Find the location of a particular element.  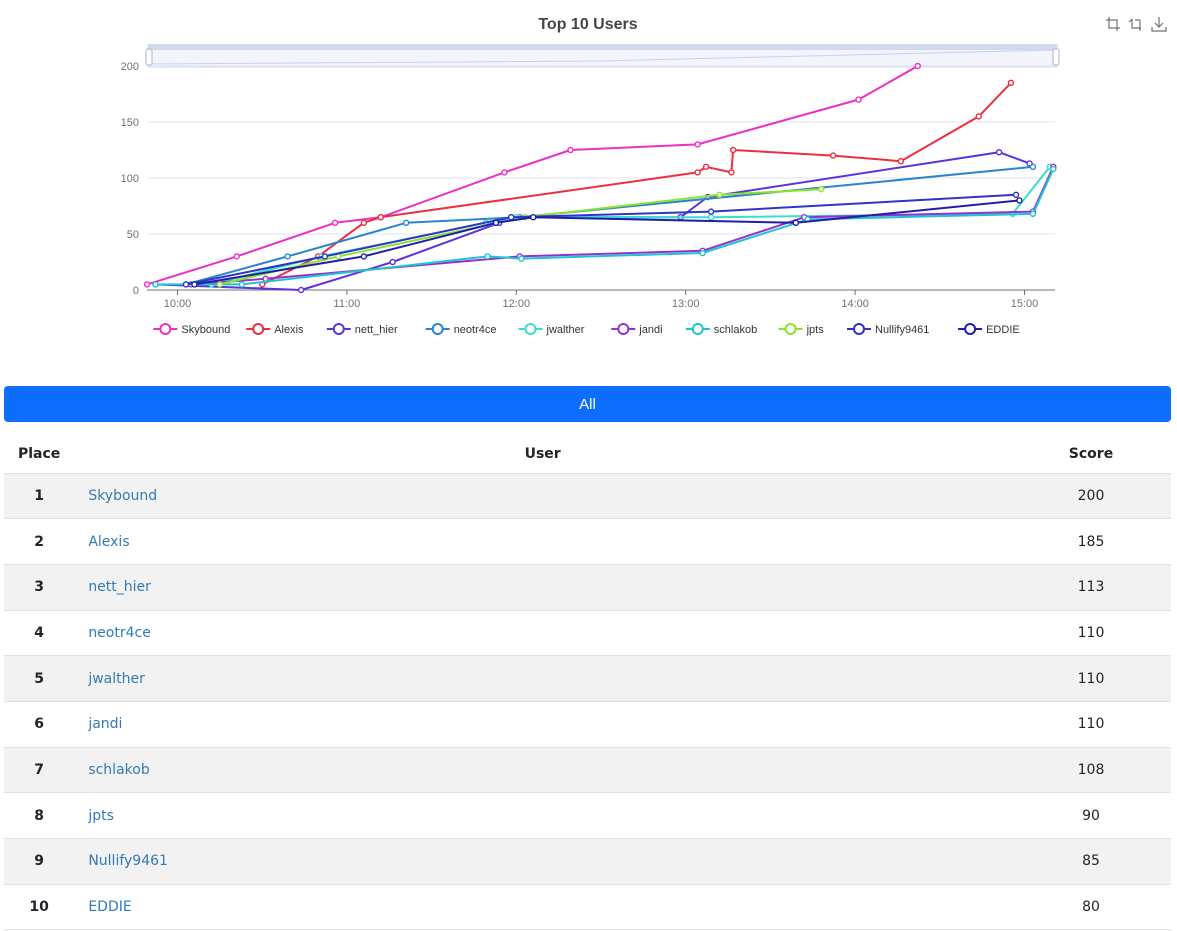

user-link: jandi is located at coordinates (105, 724).